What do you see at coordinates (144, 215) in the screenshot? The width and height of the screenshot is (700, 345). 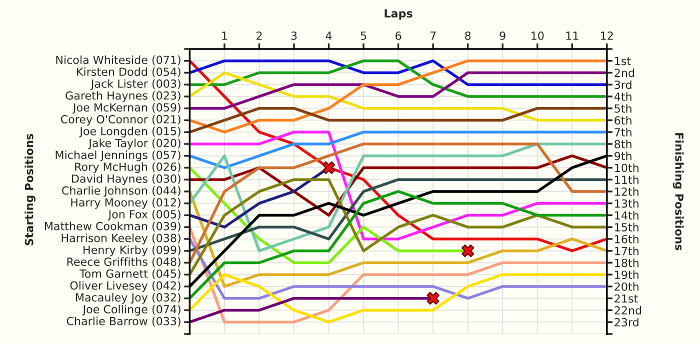 I see `series-label: Jon Fox (005)` at bounding box center [144, 215].